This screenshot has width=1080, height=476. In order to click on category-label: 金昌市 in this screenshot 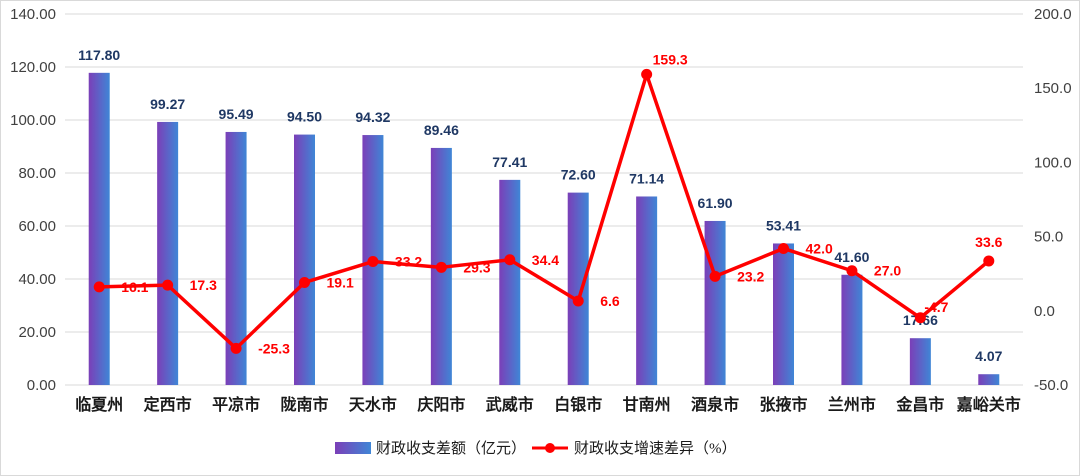, I will do `click(919, 404)`.